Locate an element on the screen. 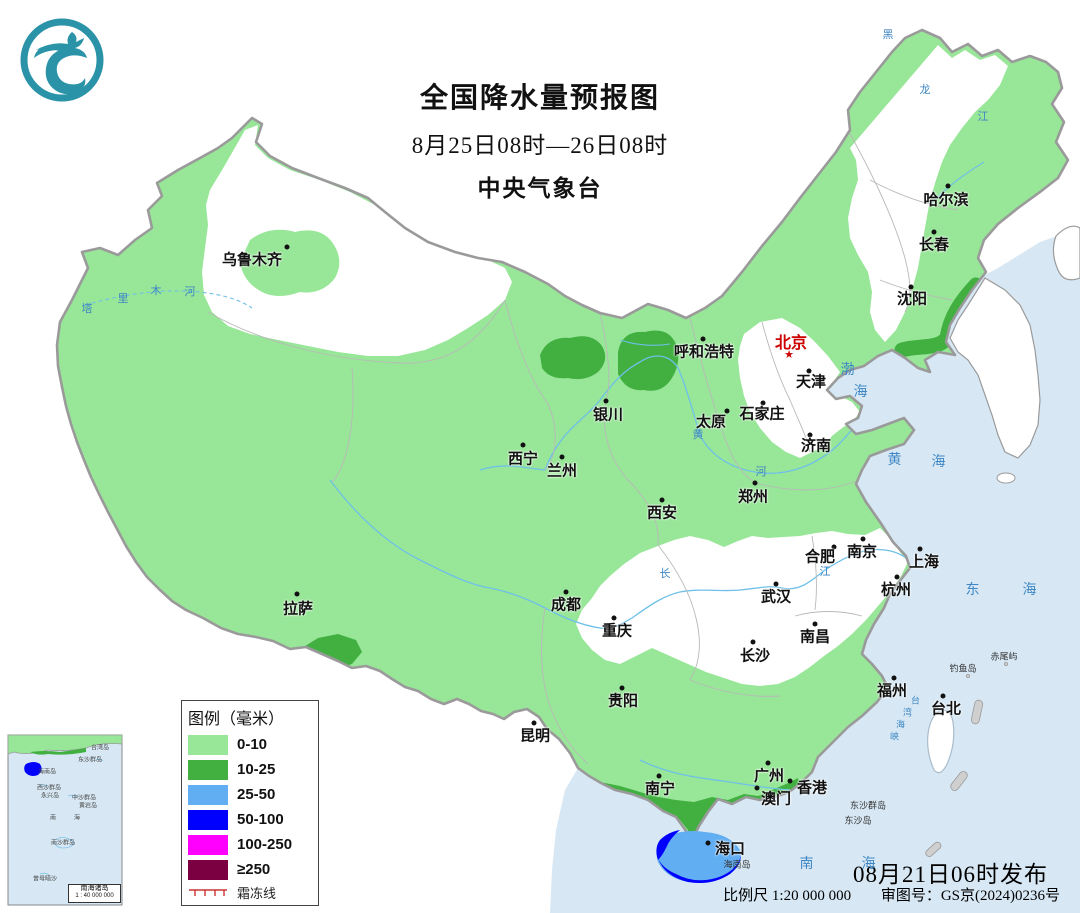 This screenshot has height=913, width=1080. river-label: 里 is located at coordinates (123, 299).